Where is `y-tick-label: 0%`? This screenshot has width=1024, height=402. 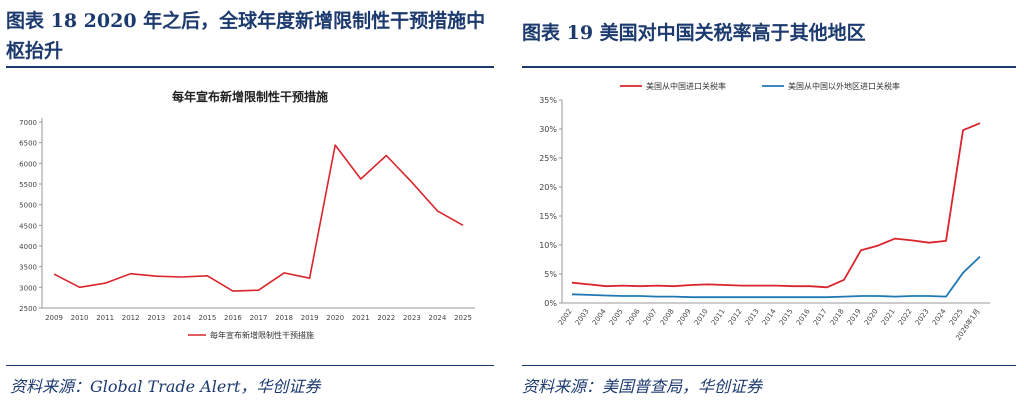 y-tick-label: 0% is located at coordinates (550, 303).